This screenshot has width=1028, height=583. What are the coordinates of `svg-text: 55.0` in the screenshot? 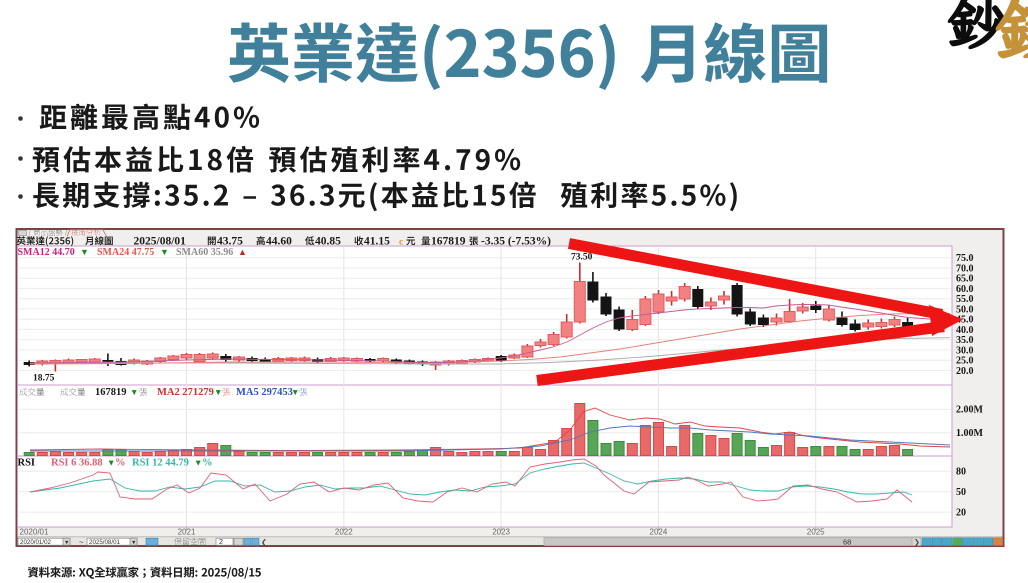 It's located at (965, 299).